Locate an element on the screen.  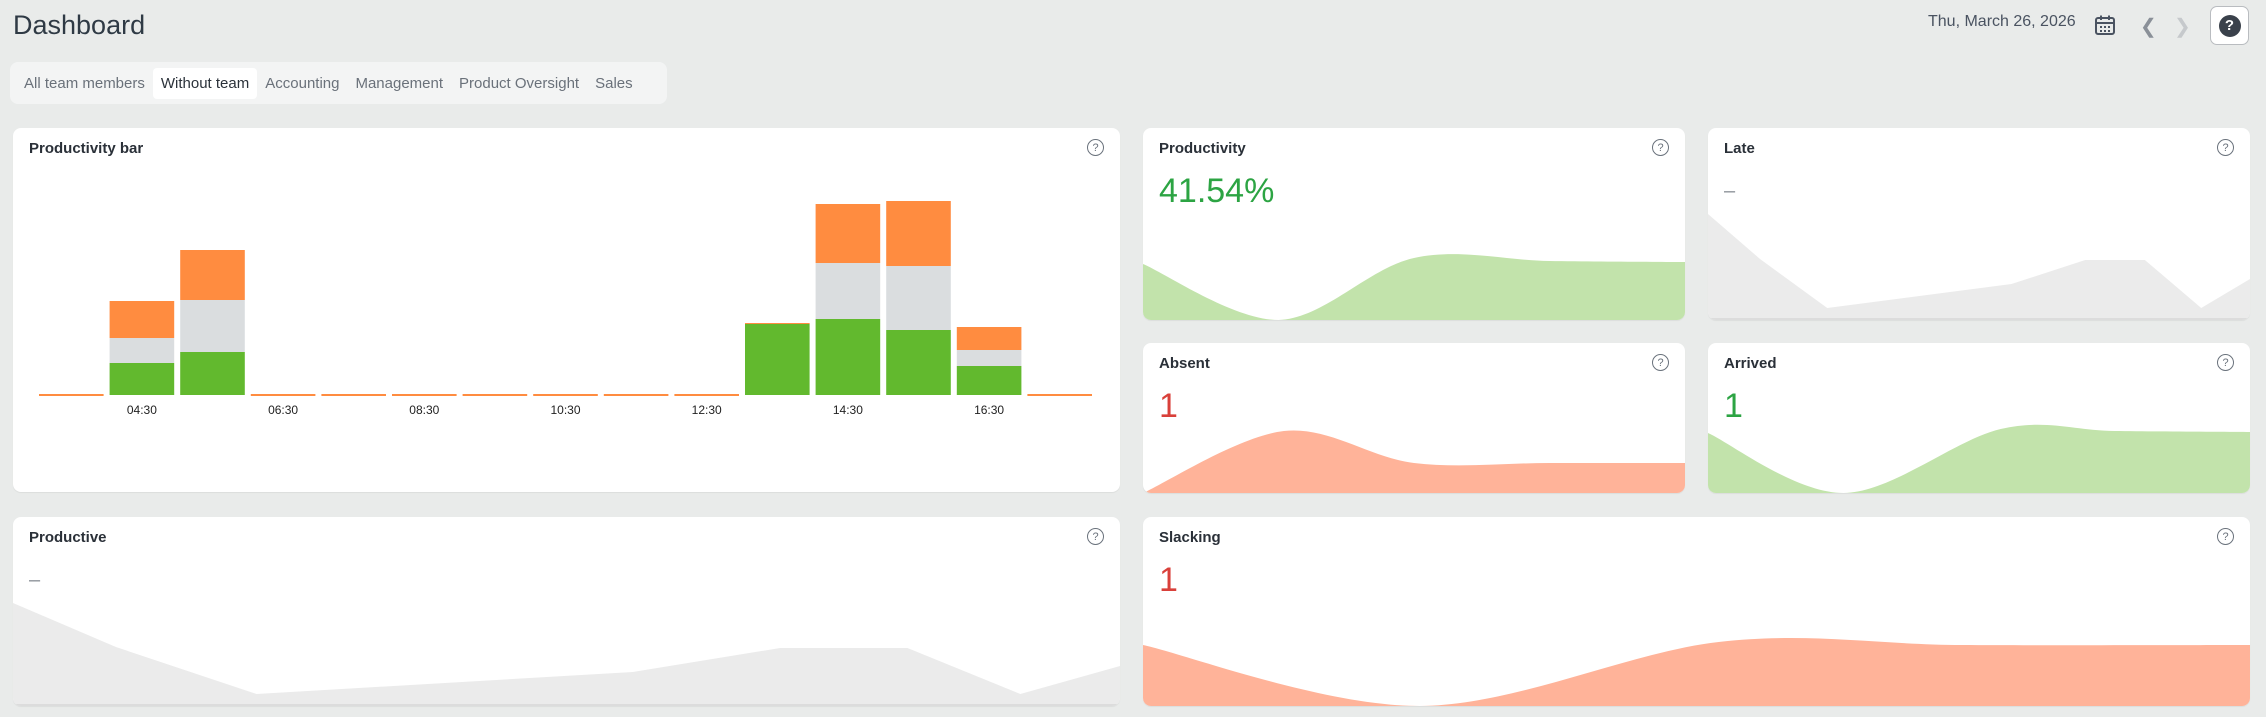
x-tick-label: 04:30 is located at coordinates (142, 410).